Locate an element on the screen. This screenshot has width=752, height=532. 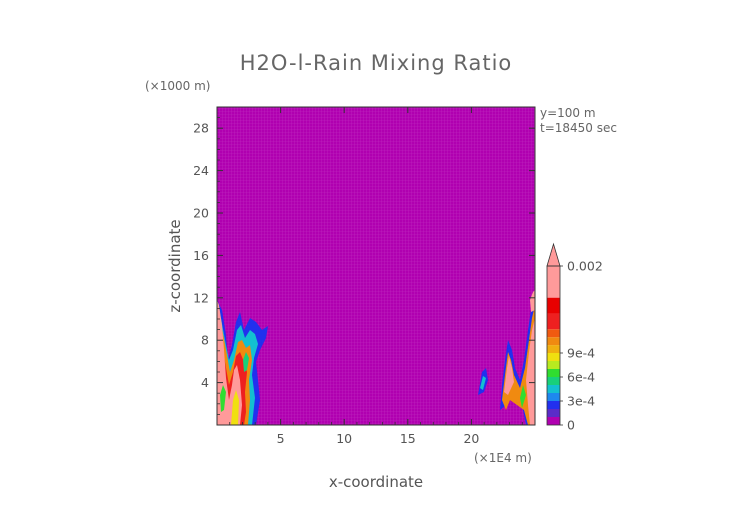
annotation-time: t=18450 sec is located at coordinates (578, 128).